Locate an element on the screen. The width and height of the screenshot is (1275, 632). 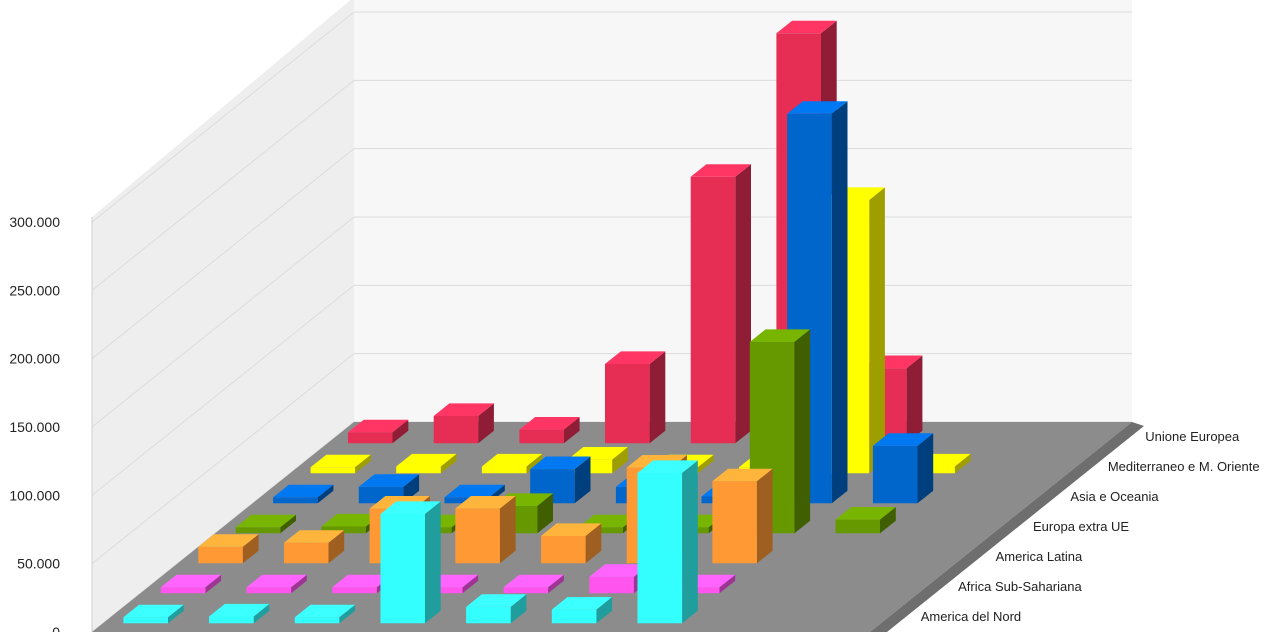
series-label: America Latina is located at coordinates (1039, 556).